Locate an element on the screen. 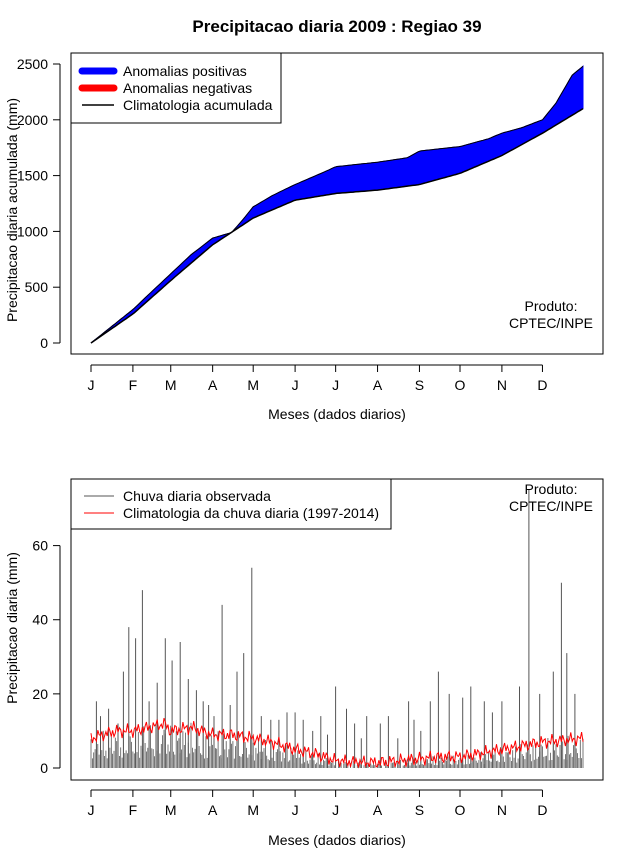 The width and height of the screenshot is (640, 850). top-credit-line2: CPTEC/INPE is located at coordinates (551, 323).